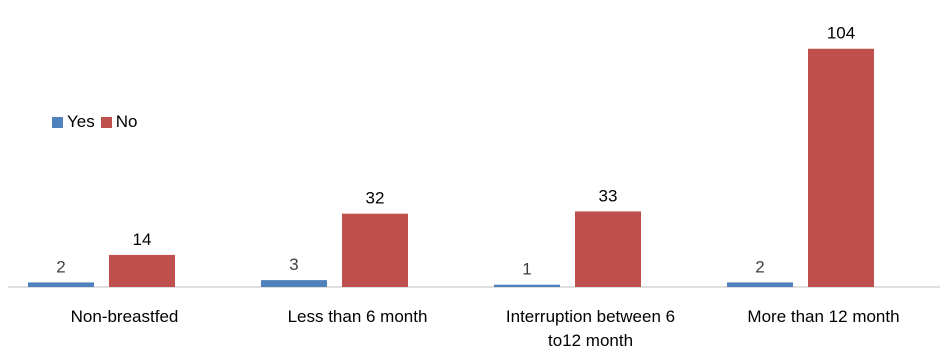 This screenshot has height=355, width=948. Describe the element at coordinates (60, 266) in the screenshot. I see `data-label-yes-0: 2` at that location.